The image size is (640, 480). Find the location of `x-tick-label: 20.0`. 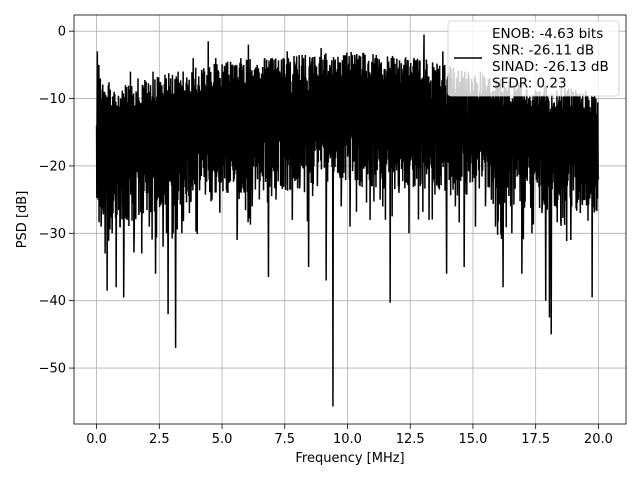

x-tick-label: 20.0 is located at coordinates (598, 439).